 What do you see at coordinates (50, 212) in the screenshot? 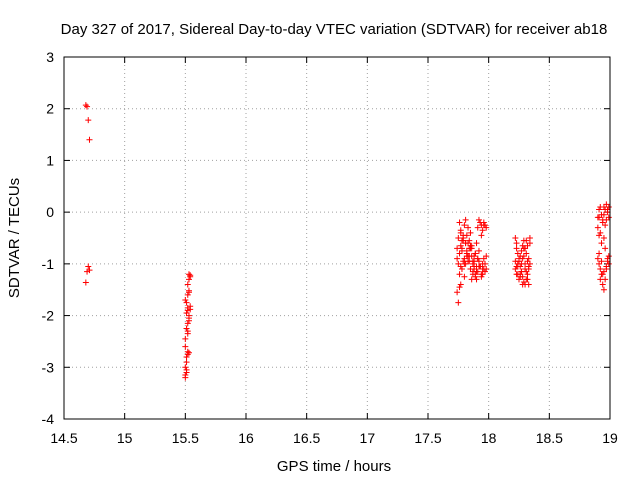
I see `y-tick-label: 0` at bounding box center [50, 212].